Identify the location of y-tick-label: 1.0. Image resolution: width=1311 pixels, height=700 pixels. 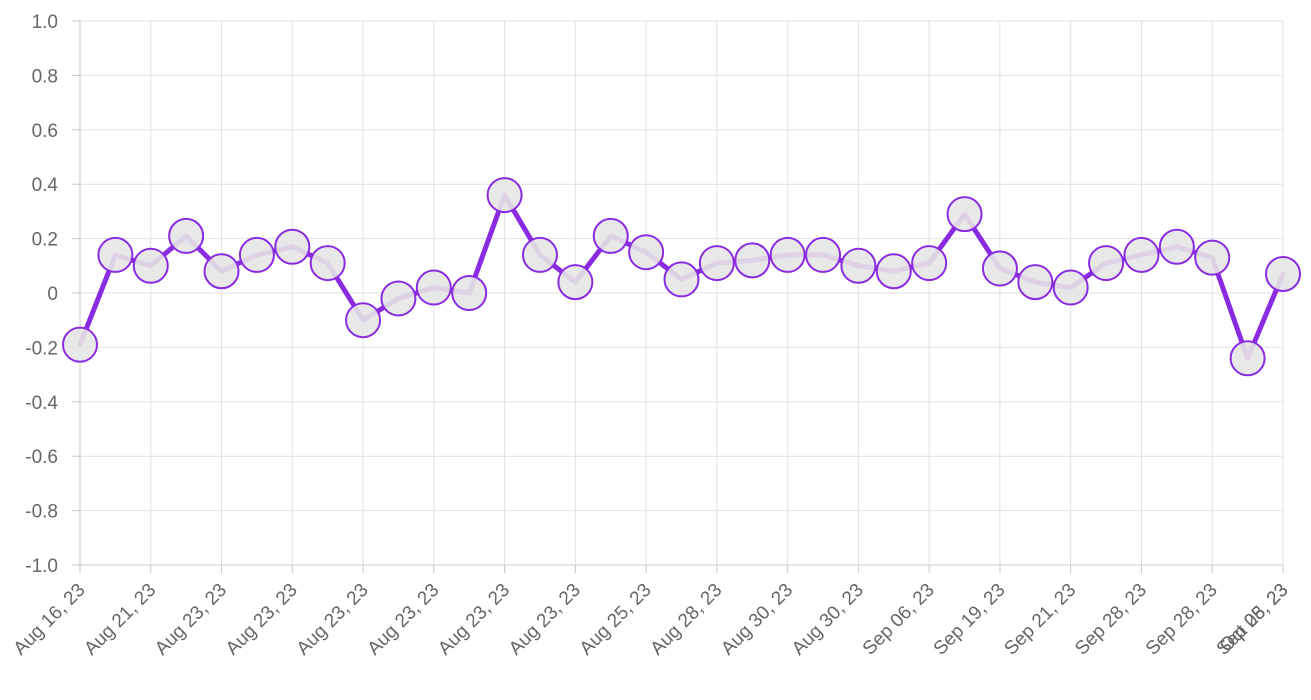
(45, 22).